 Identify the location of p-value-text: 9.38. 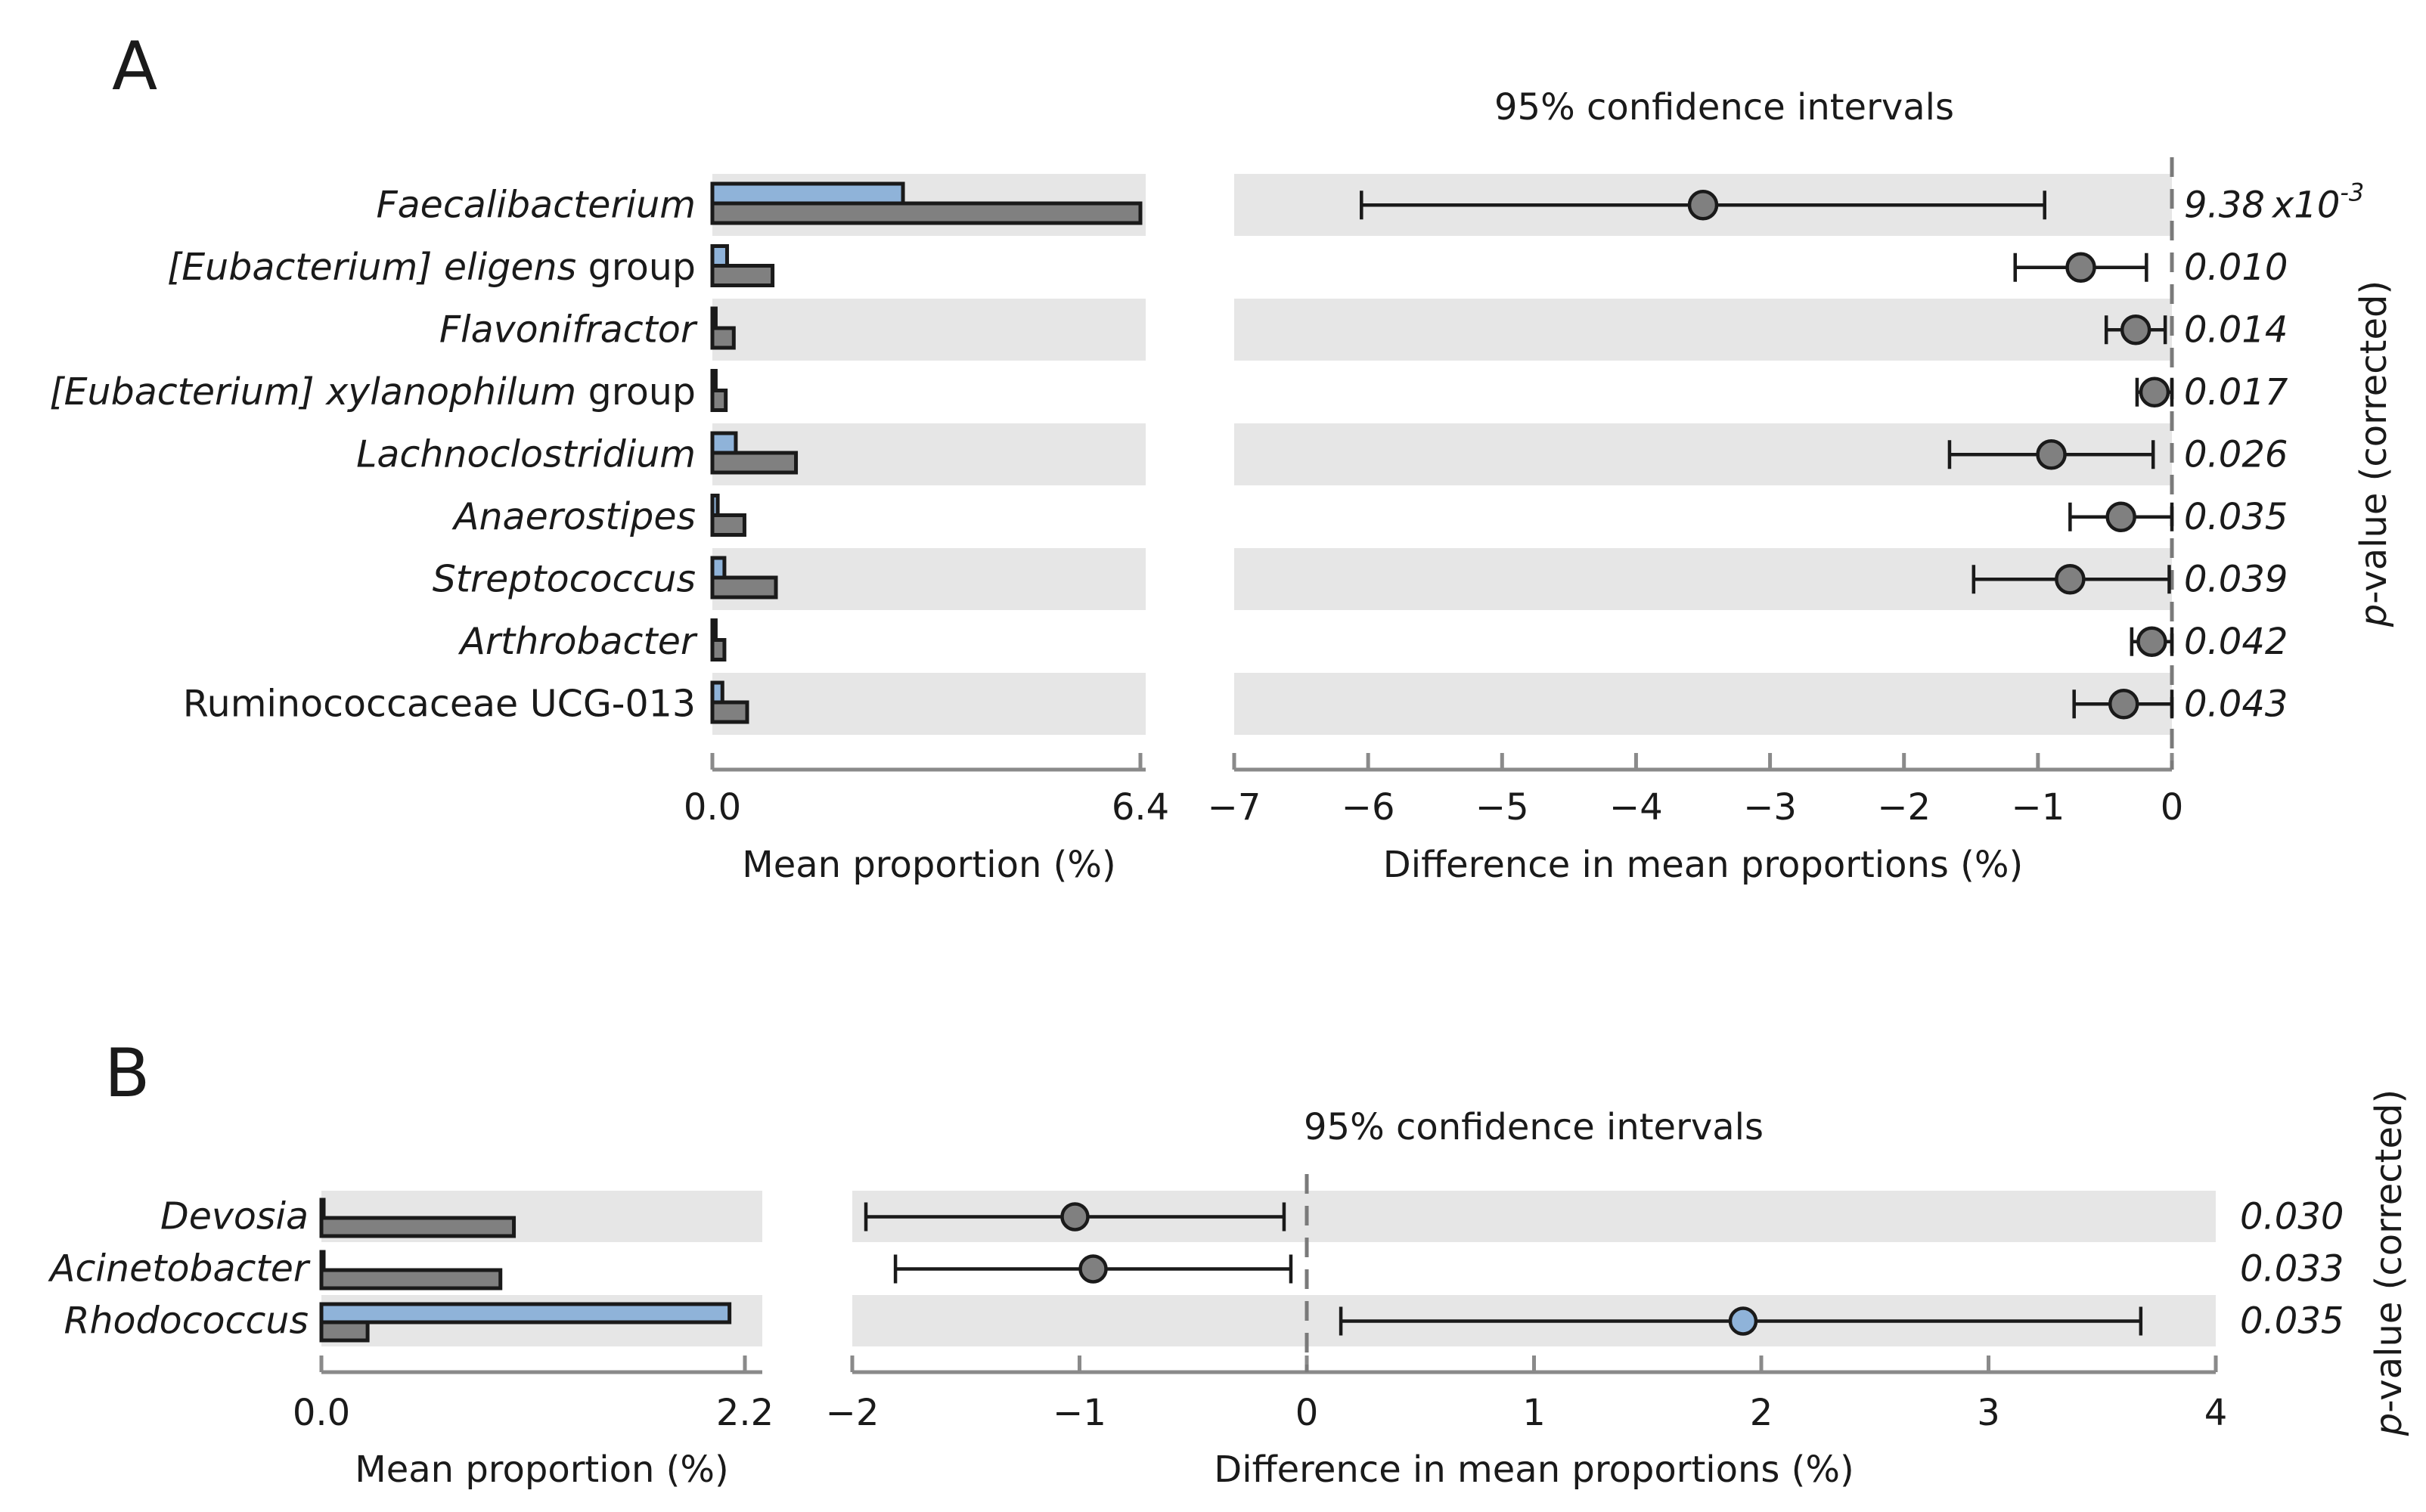
(2224, 205).